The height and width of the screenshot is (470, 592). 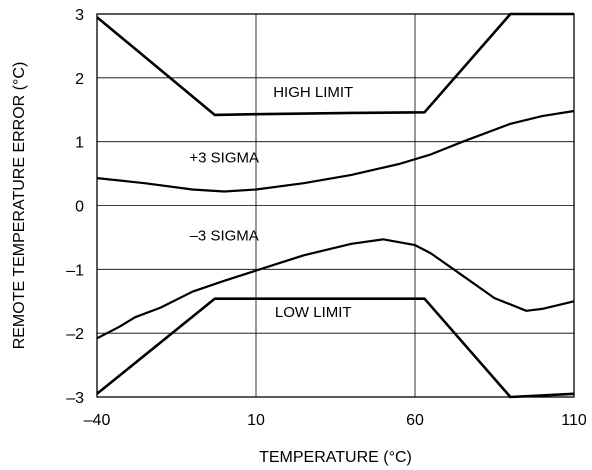 I want to click on x-axis-label: TEMPERATURE (°C), so click(x=335, y=457).